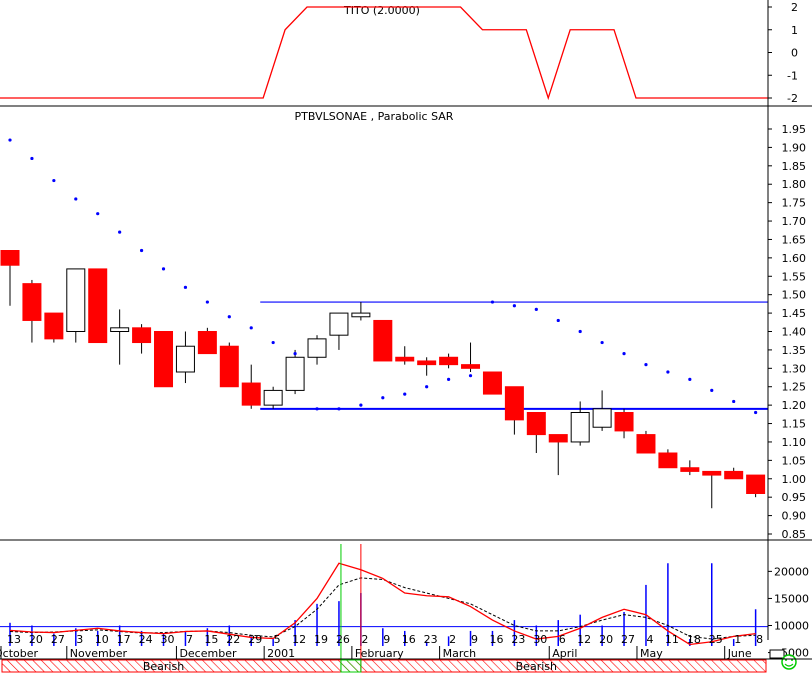 The image size is (812, 675). Describe the element at coordinates (211, 639) in the screenshot. I see `x-tick-label: 15` at that location.